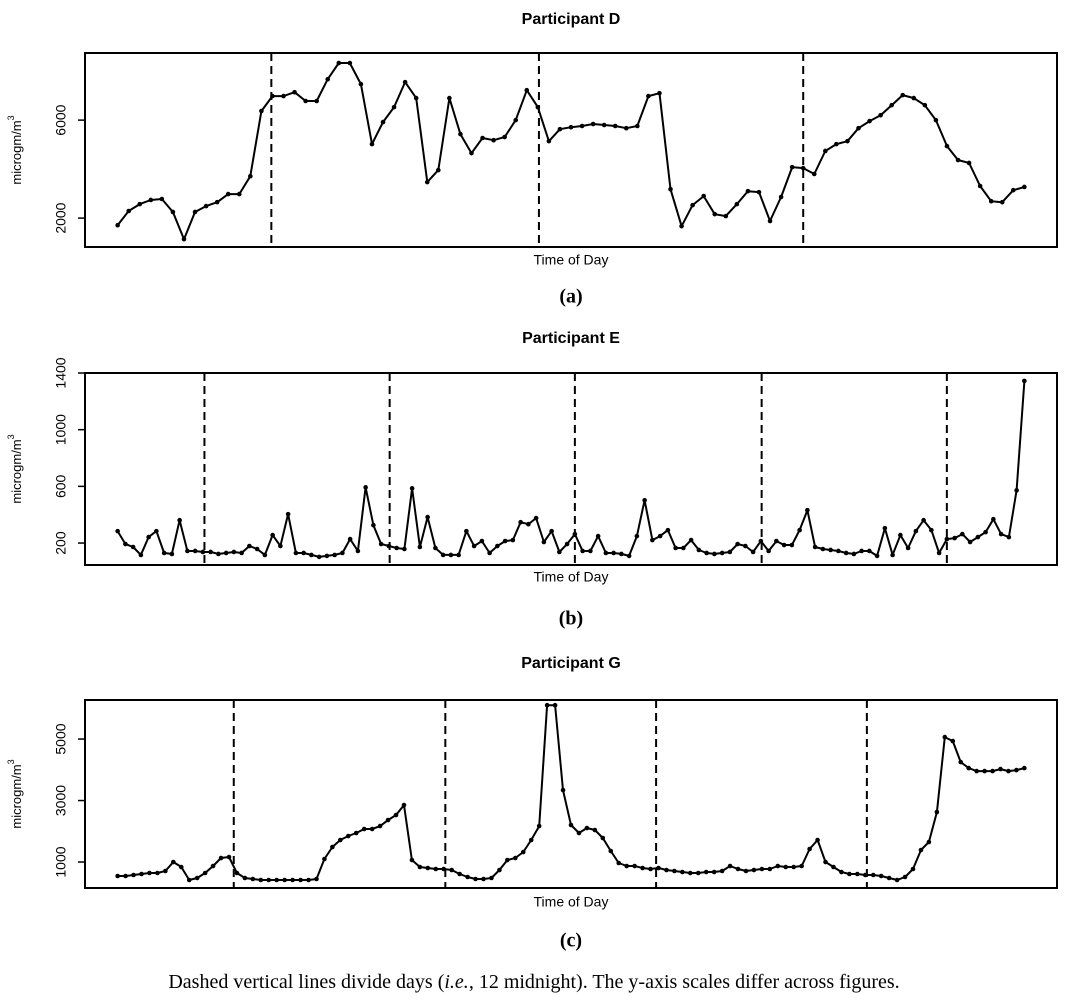 This screenshot has height=1000, width=1068. Describe the element at coordinates (15, 149) in the screenshot. I see `y-axis-label: microgm/m3` at that location.